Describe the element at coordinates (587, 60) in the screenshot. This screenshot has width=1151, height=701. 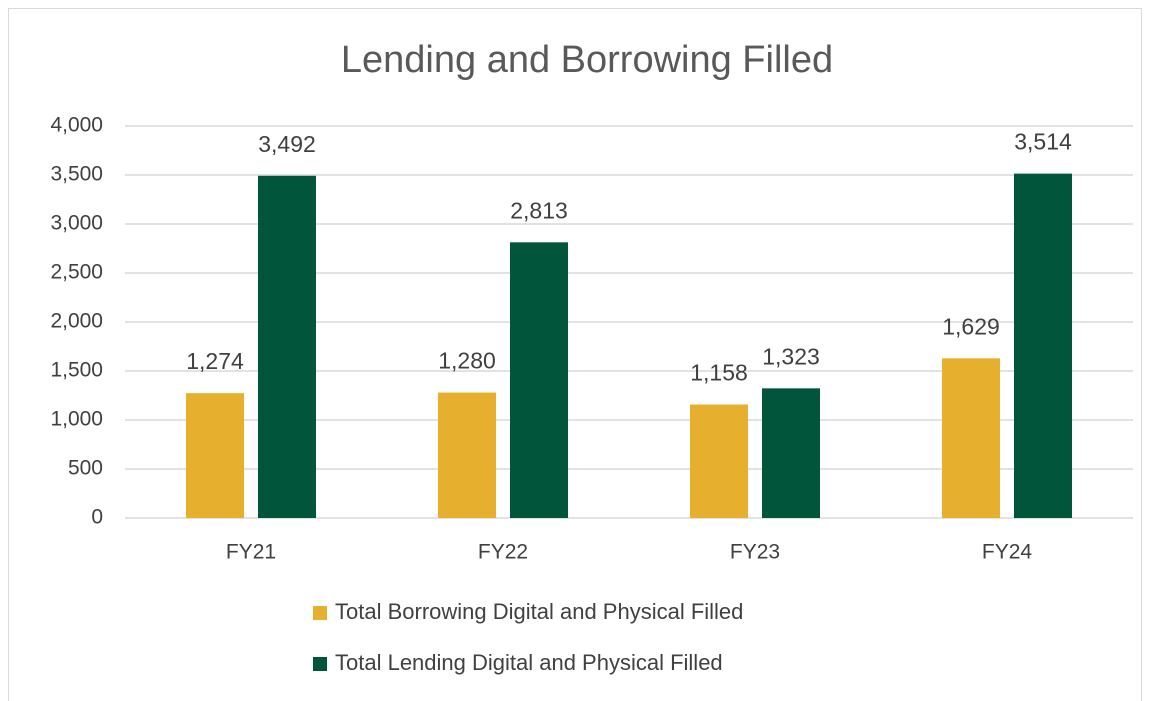
I see `chart-title: Lending and Borrowing Filled` at that location.